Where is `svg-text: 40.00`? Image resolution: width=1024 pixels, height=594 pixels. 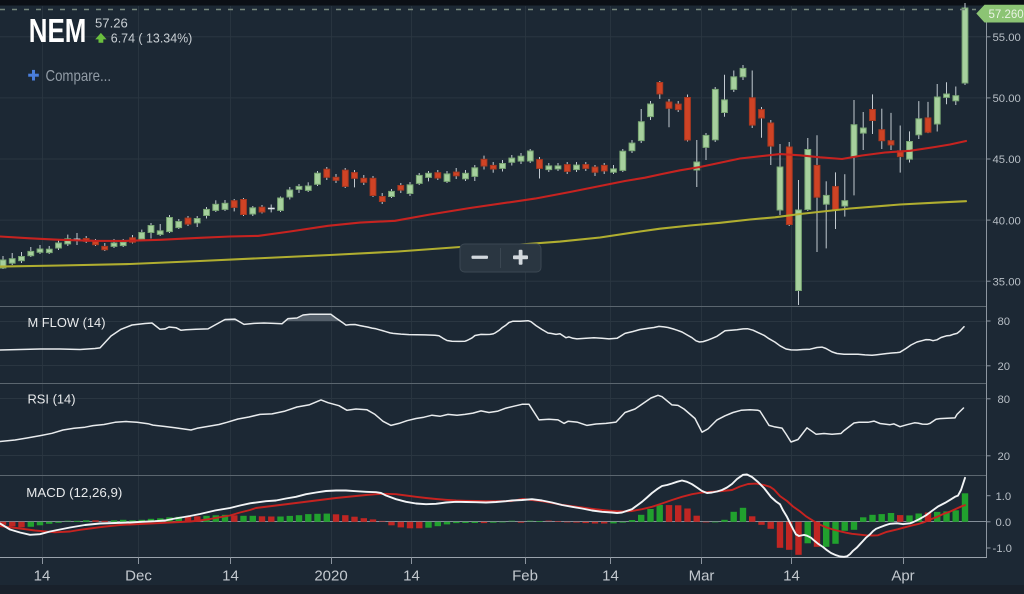
svg-text: 40.00 is located at coordinates (1007, 221).